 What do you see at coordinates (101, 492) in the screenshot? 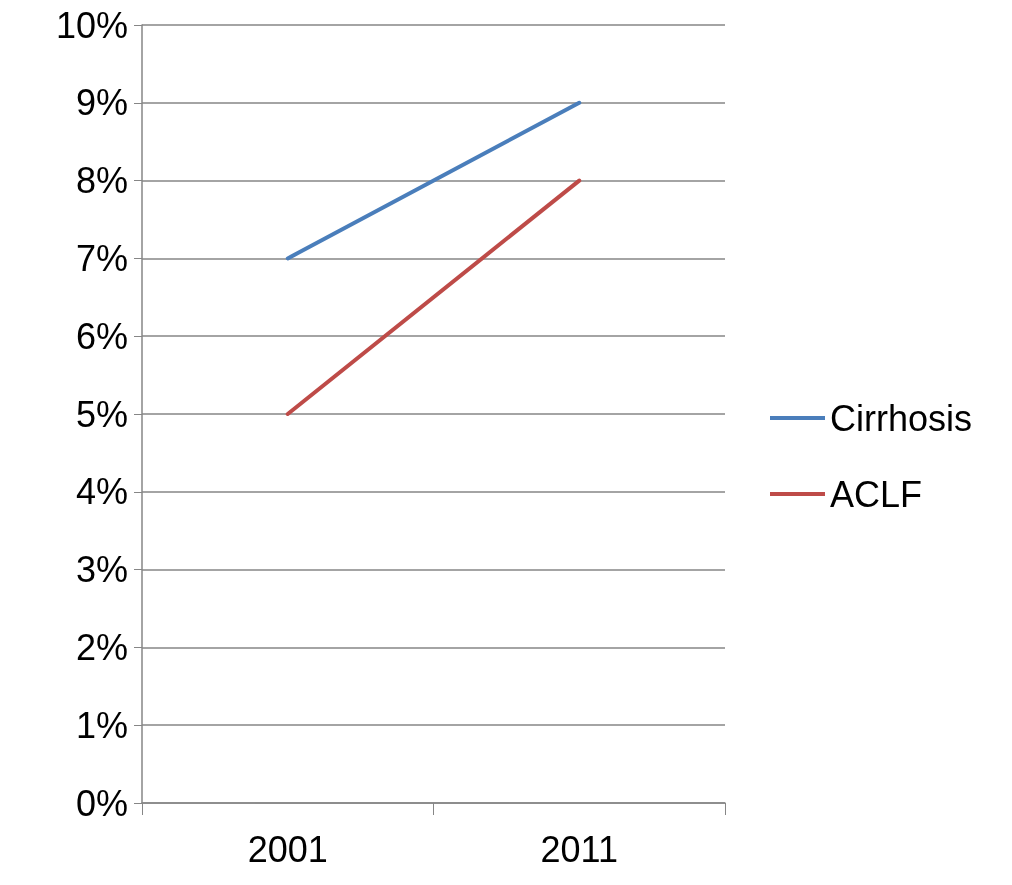
I see `y-tick-label: 4%` at bounding box center [101, 492].